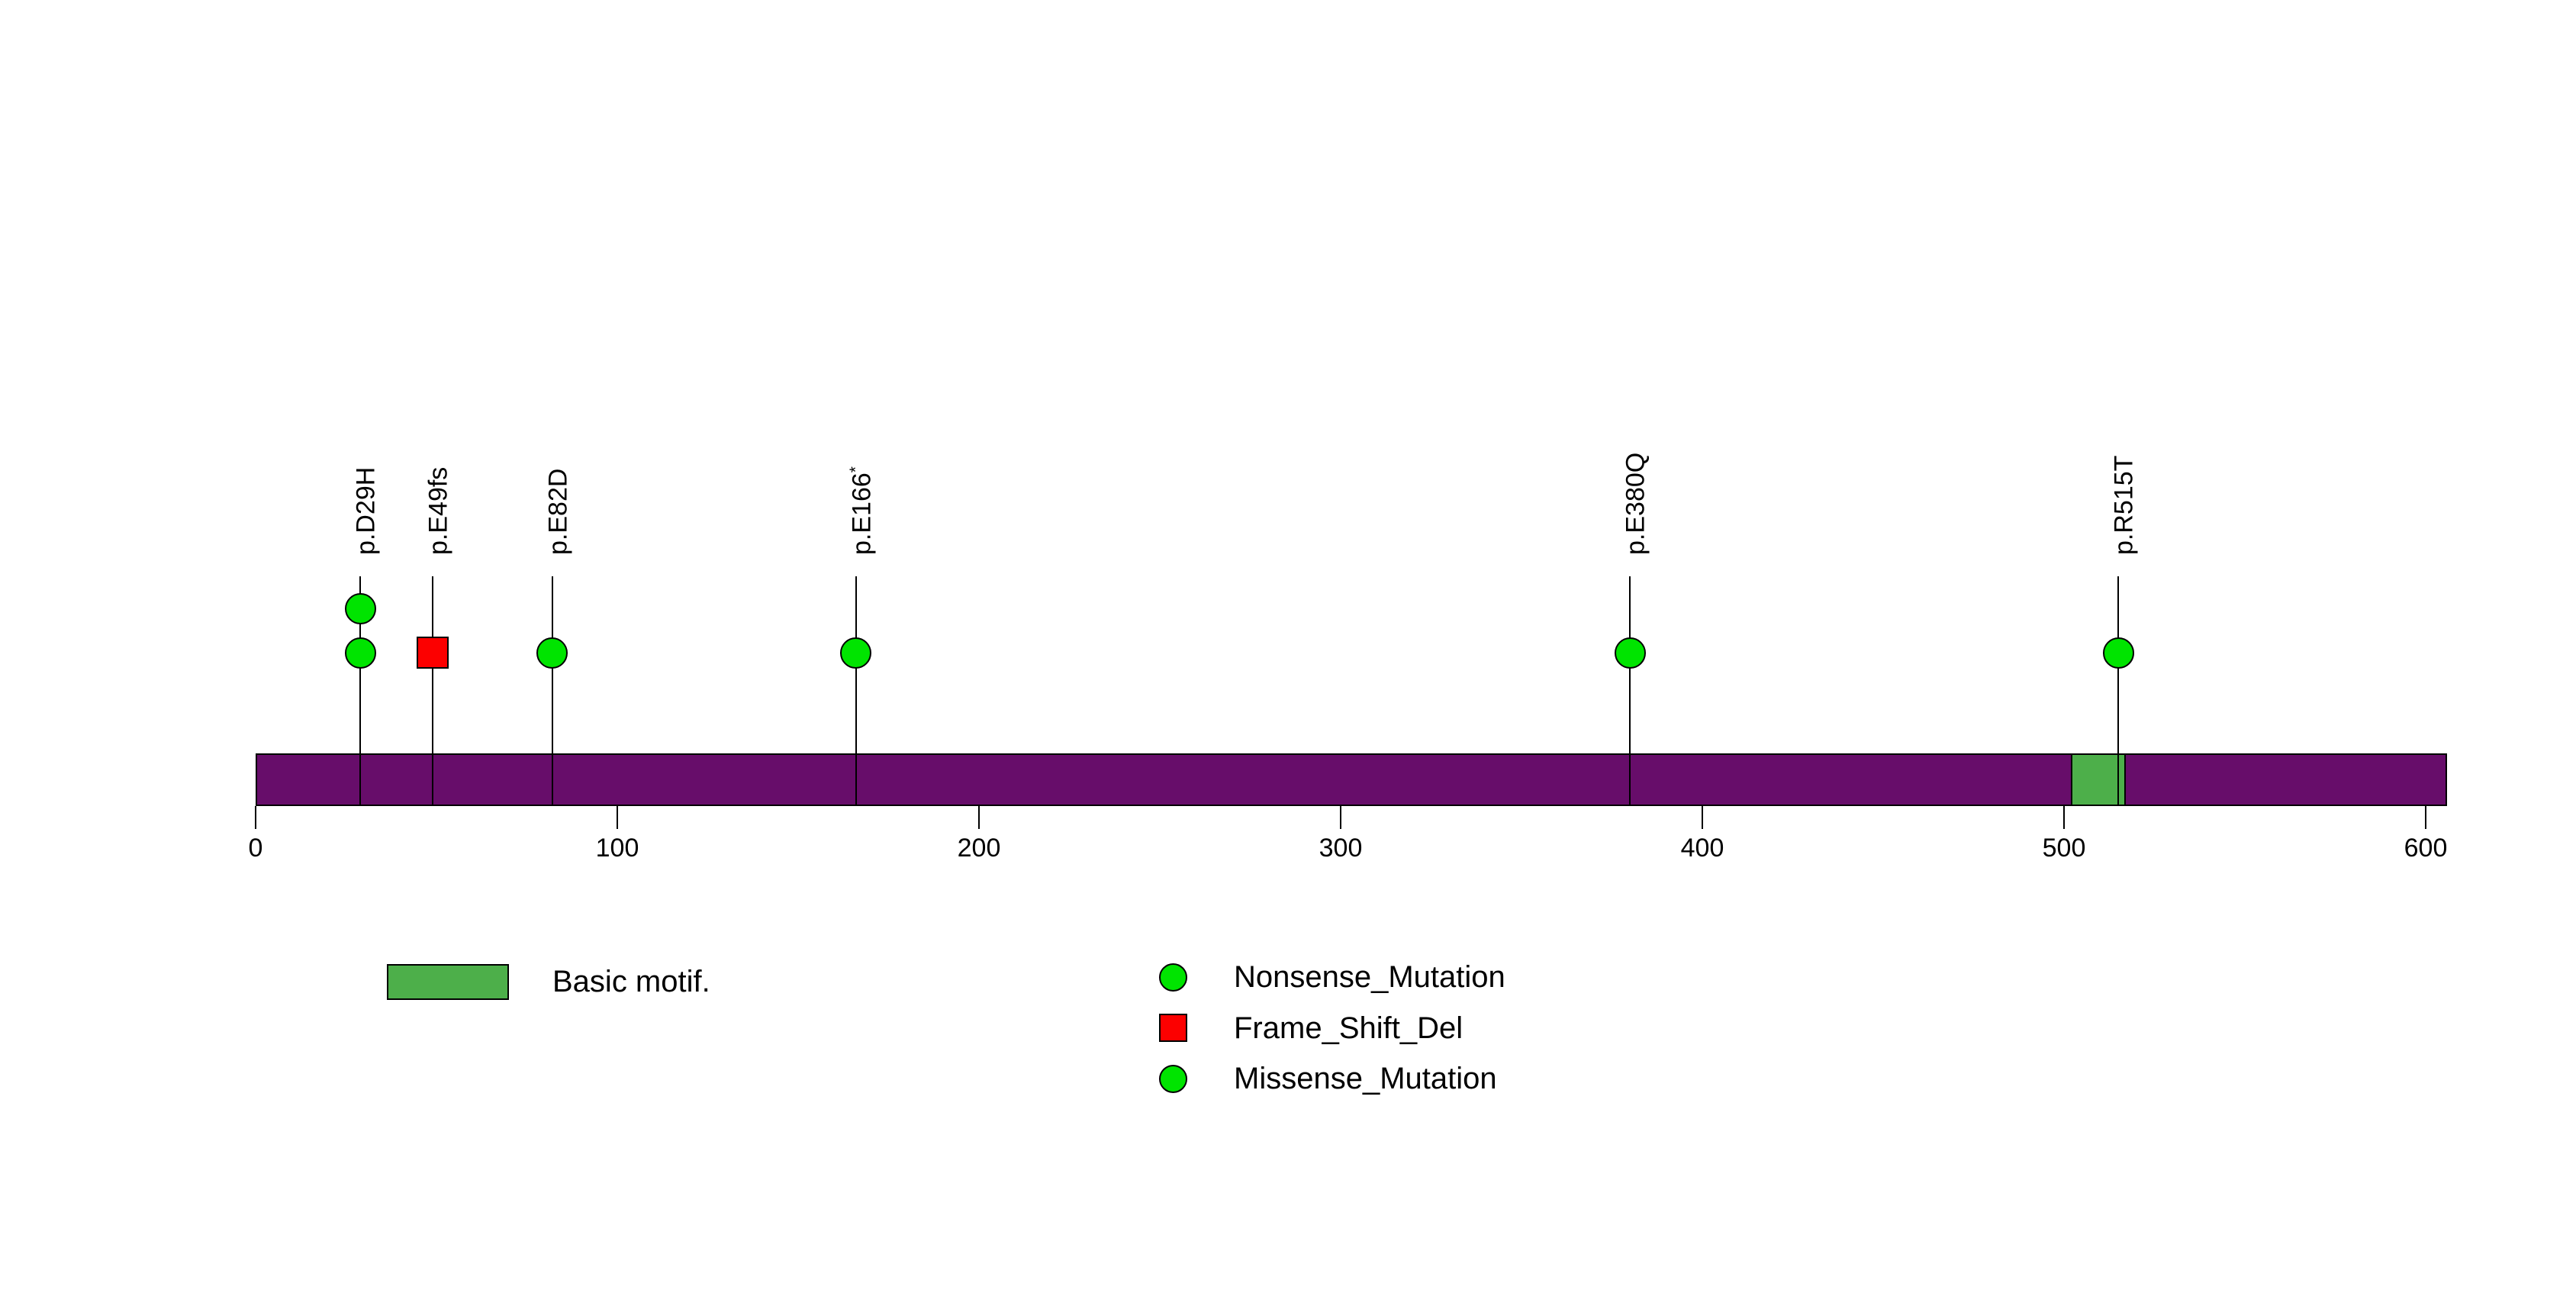  I want to click on axis-tick-label: 300, so click(1341, 848).